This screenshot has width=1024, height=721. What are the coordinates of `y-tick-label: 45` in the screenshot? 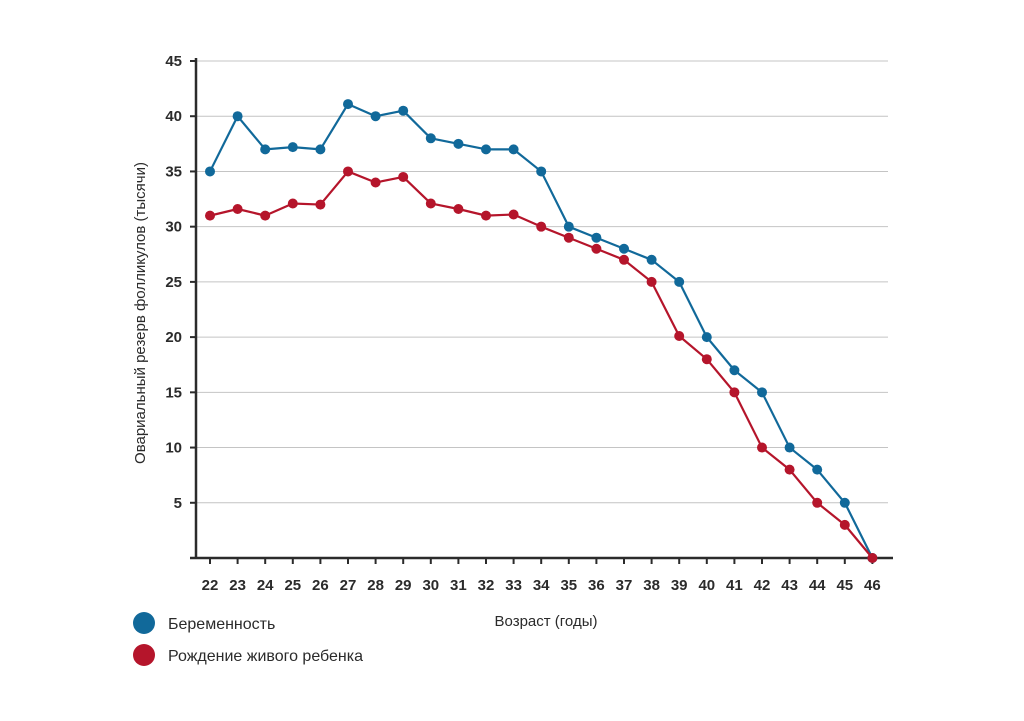 It's located at (173, 61).